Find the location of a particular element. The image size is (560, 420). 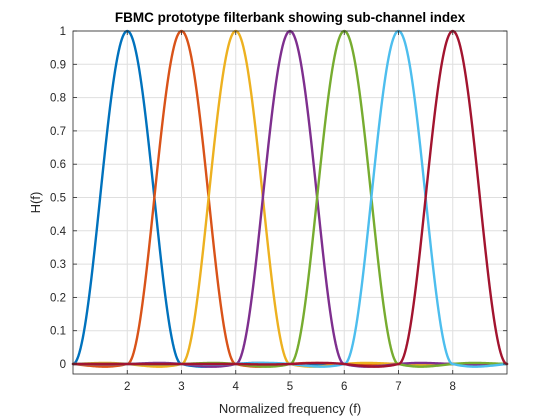

x-axis-label: Normalized frequency (f) is located at coordinates (290, 408).